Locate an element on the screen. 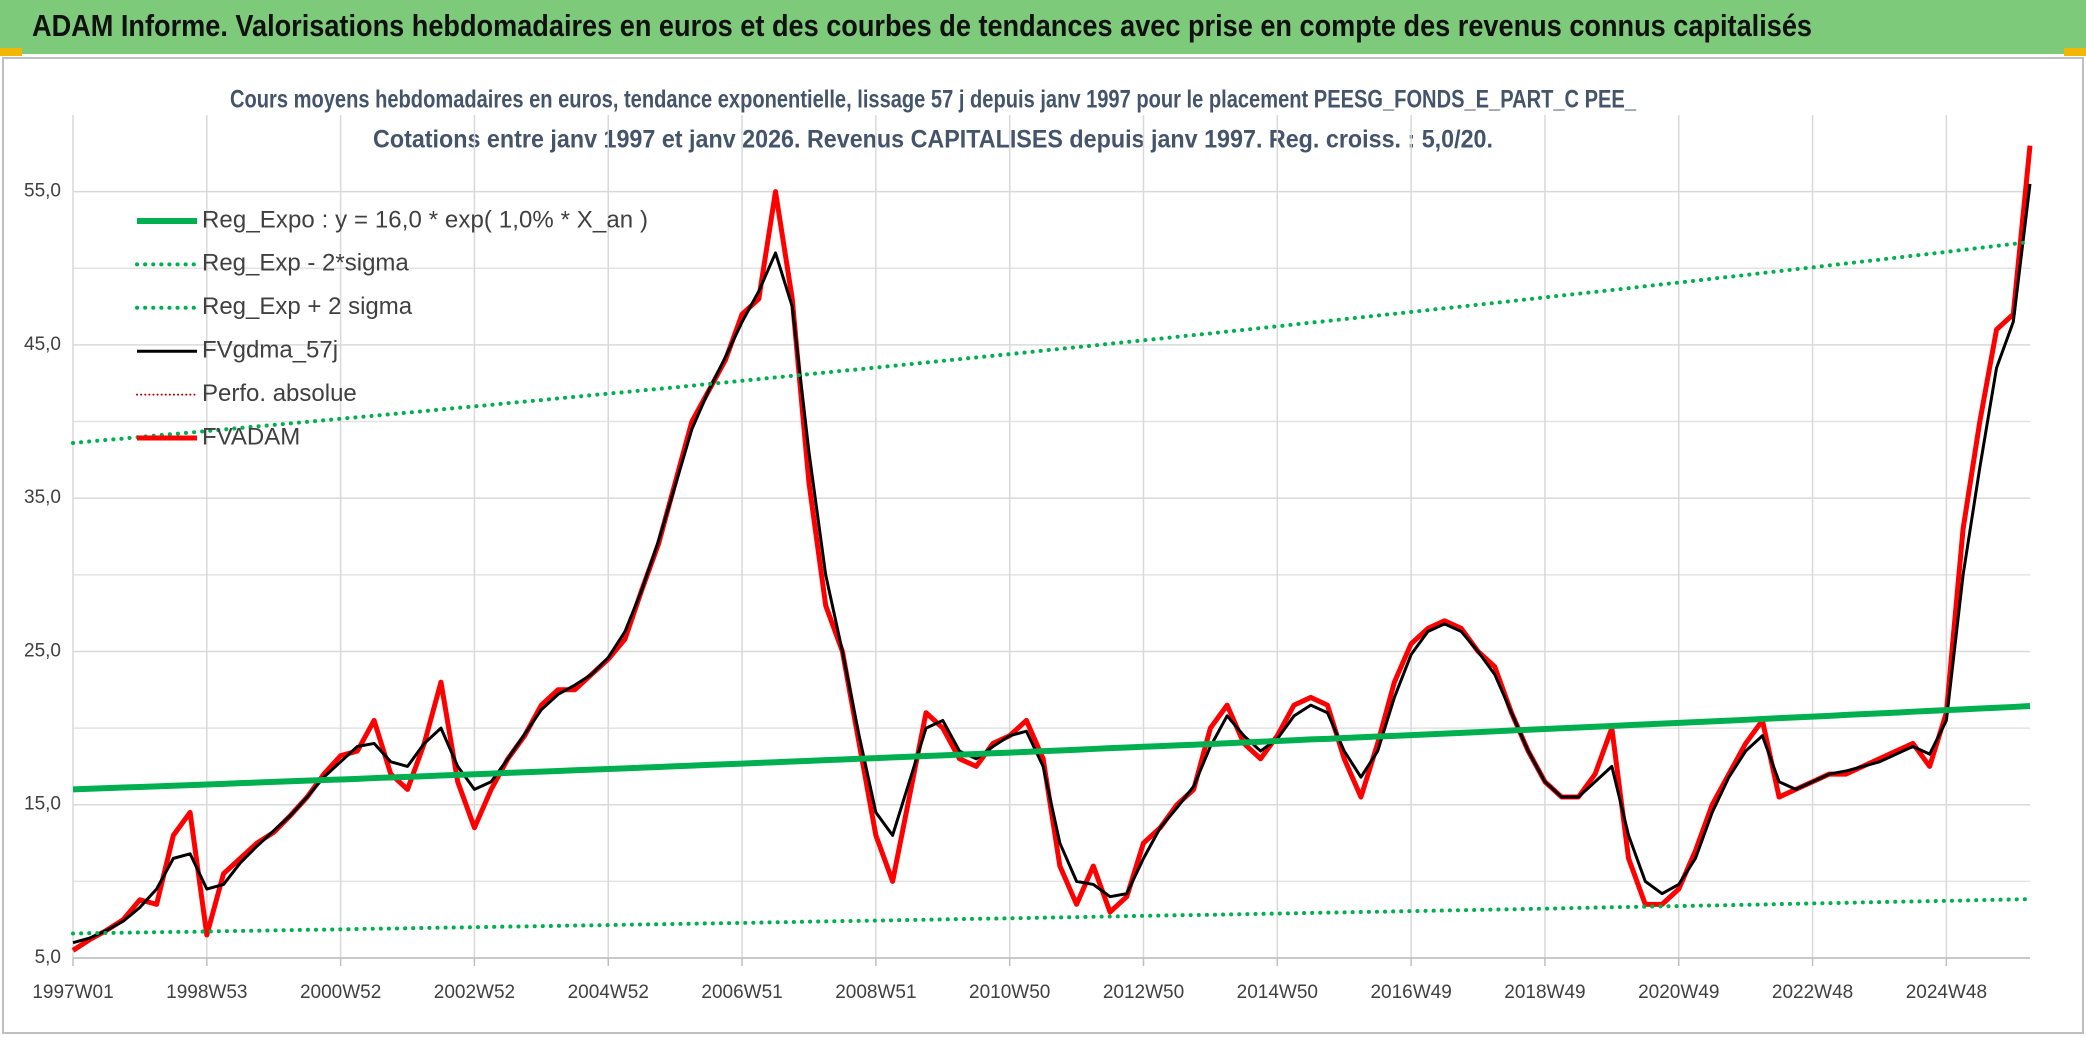  x-tick-label: 2016W49 is located at coordinates (1410, 992).